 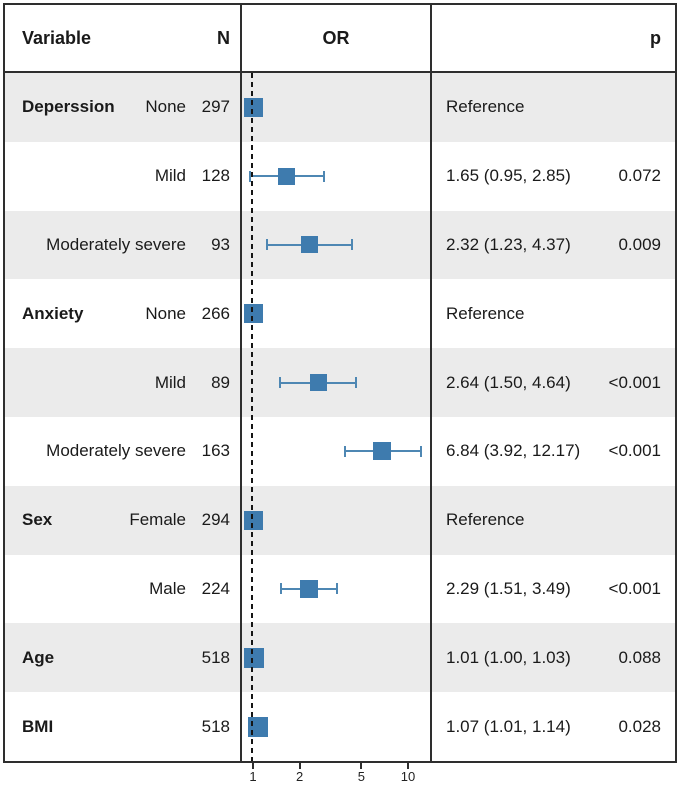 What do you see at coordinates (553, 451) in the screenshot?
I see `estimate-cell: 6.84 (3.92, 12.17) <0.001` at bounding box center [553, 451].